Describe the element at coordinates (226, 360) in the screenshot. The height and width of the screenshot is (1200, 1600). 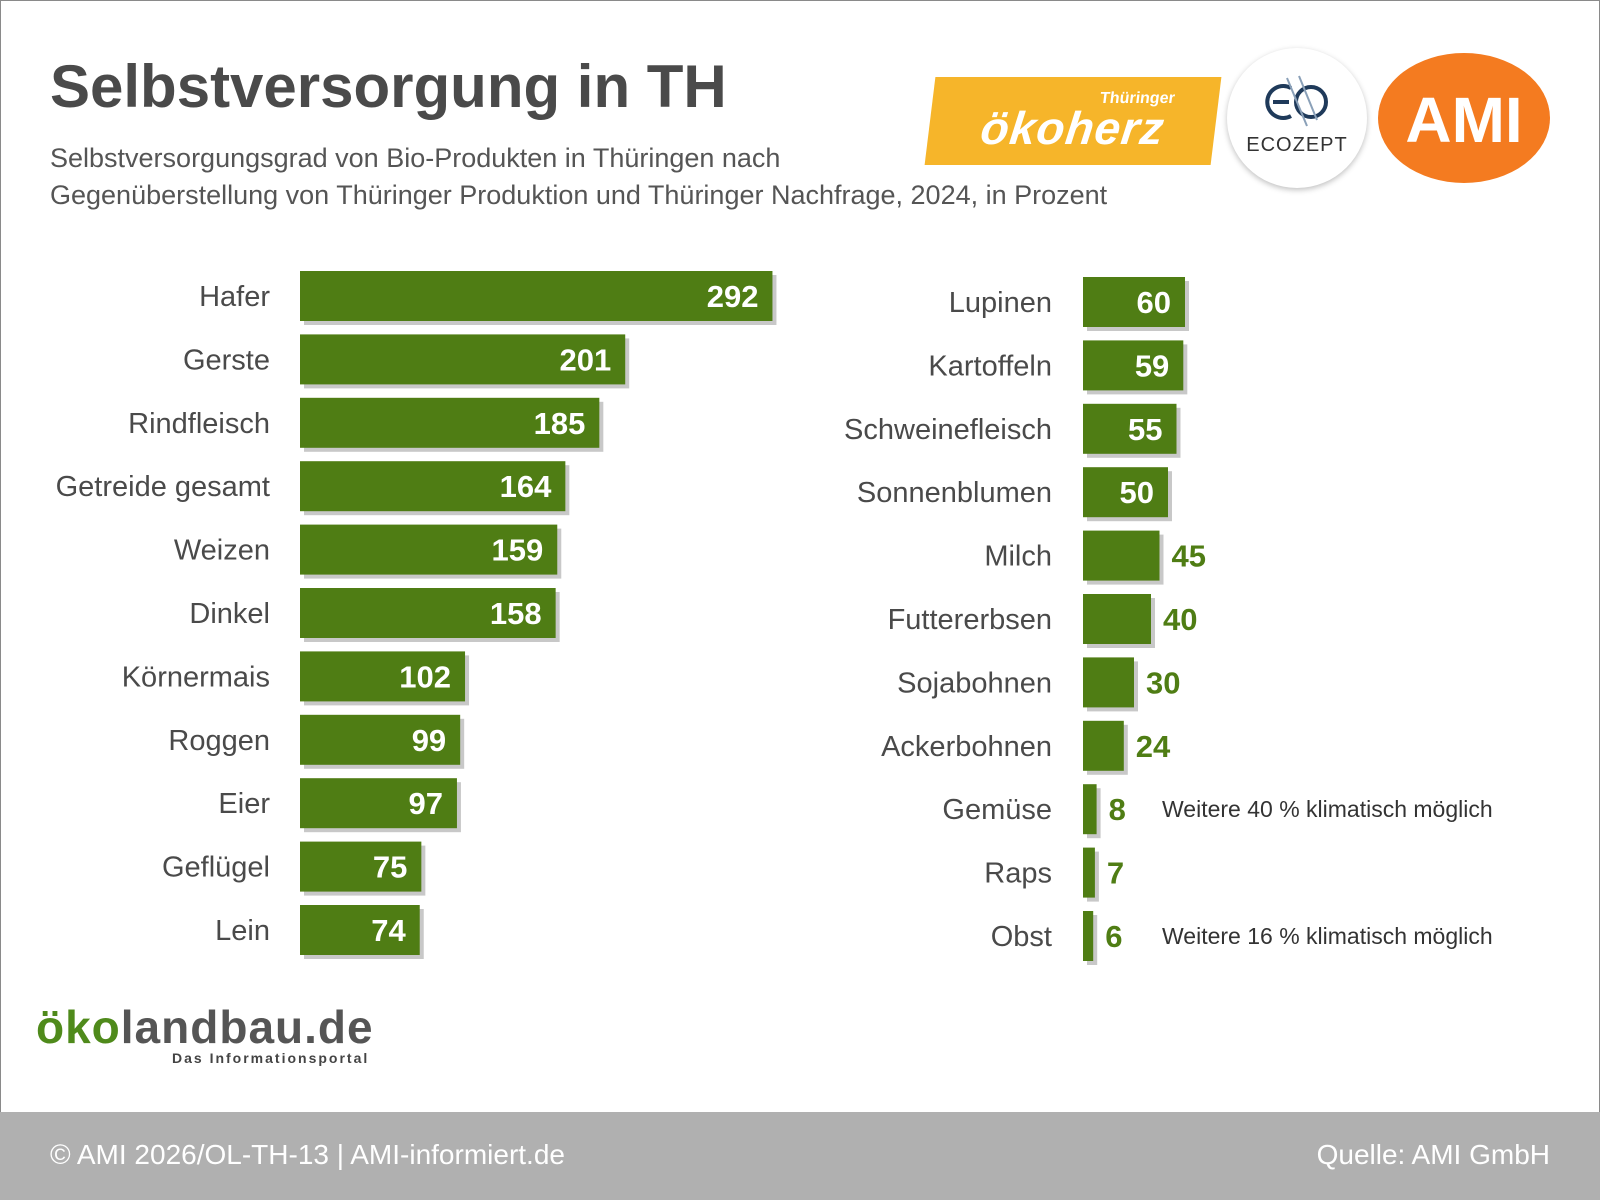
I see `category-label: Gerste` at that location.